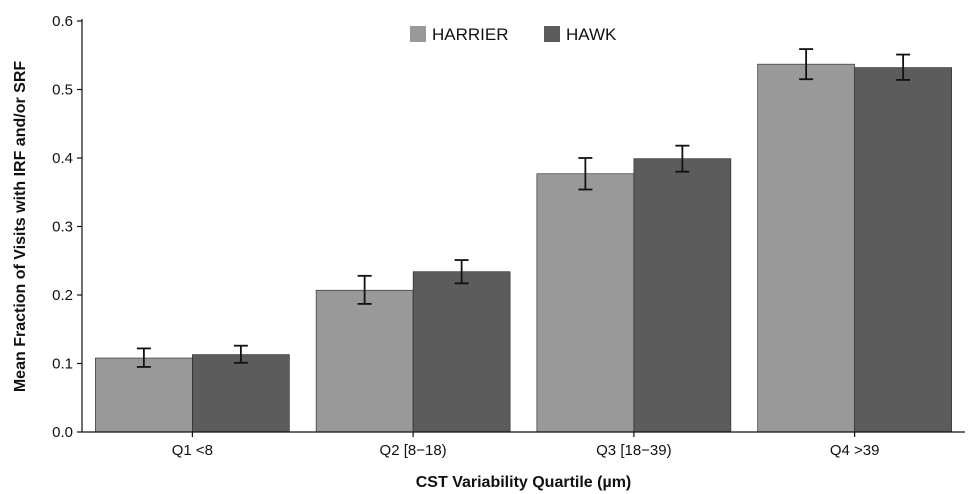 The image size is (973, 494). I want to click on legend-label-harrier: HARRIER, so click(470, 34).